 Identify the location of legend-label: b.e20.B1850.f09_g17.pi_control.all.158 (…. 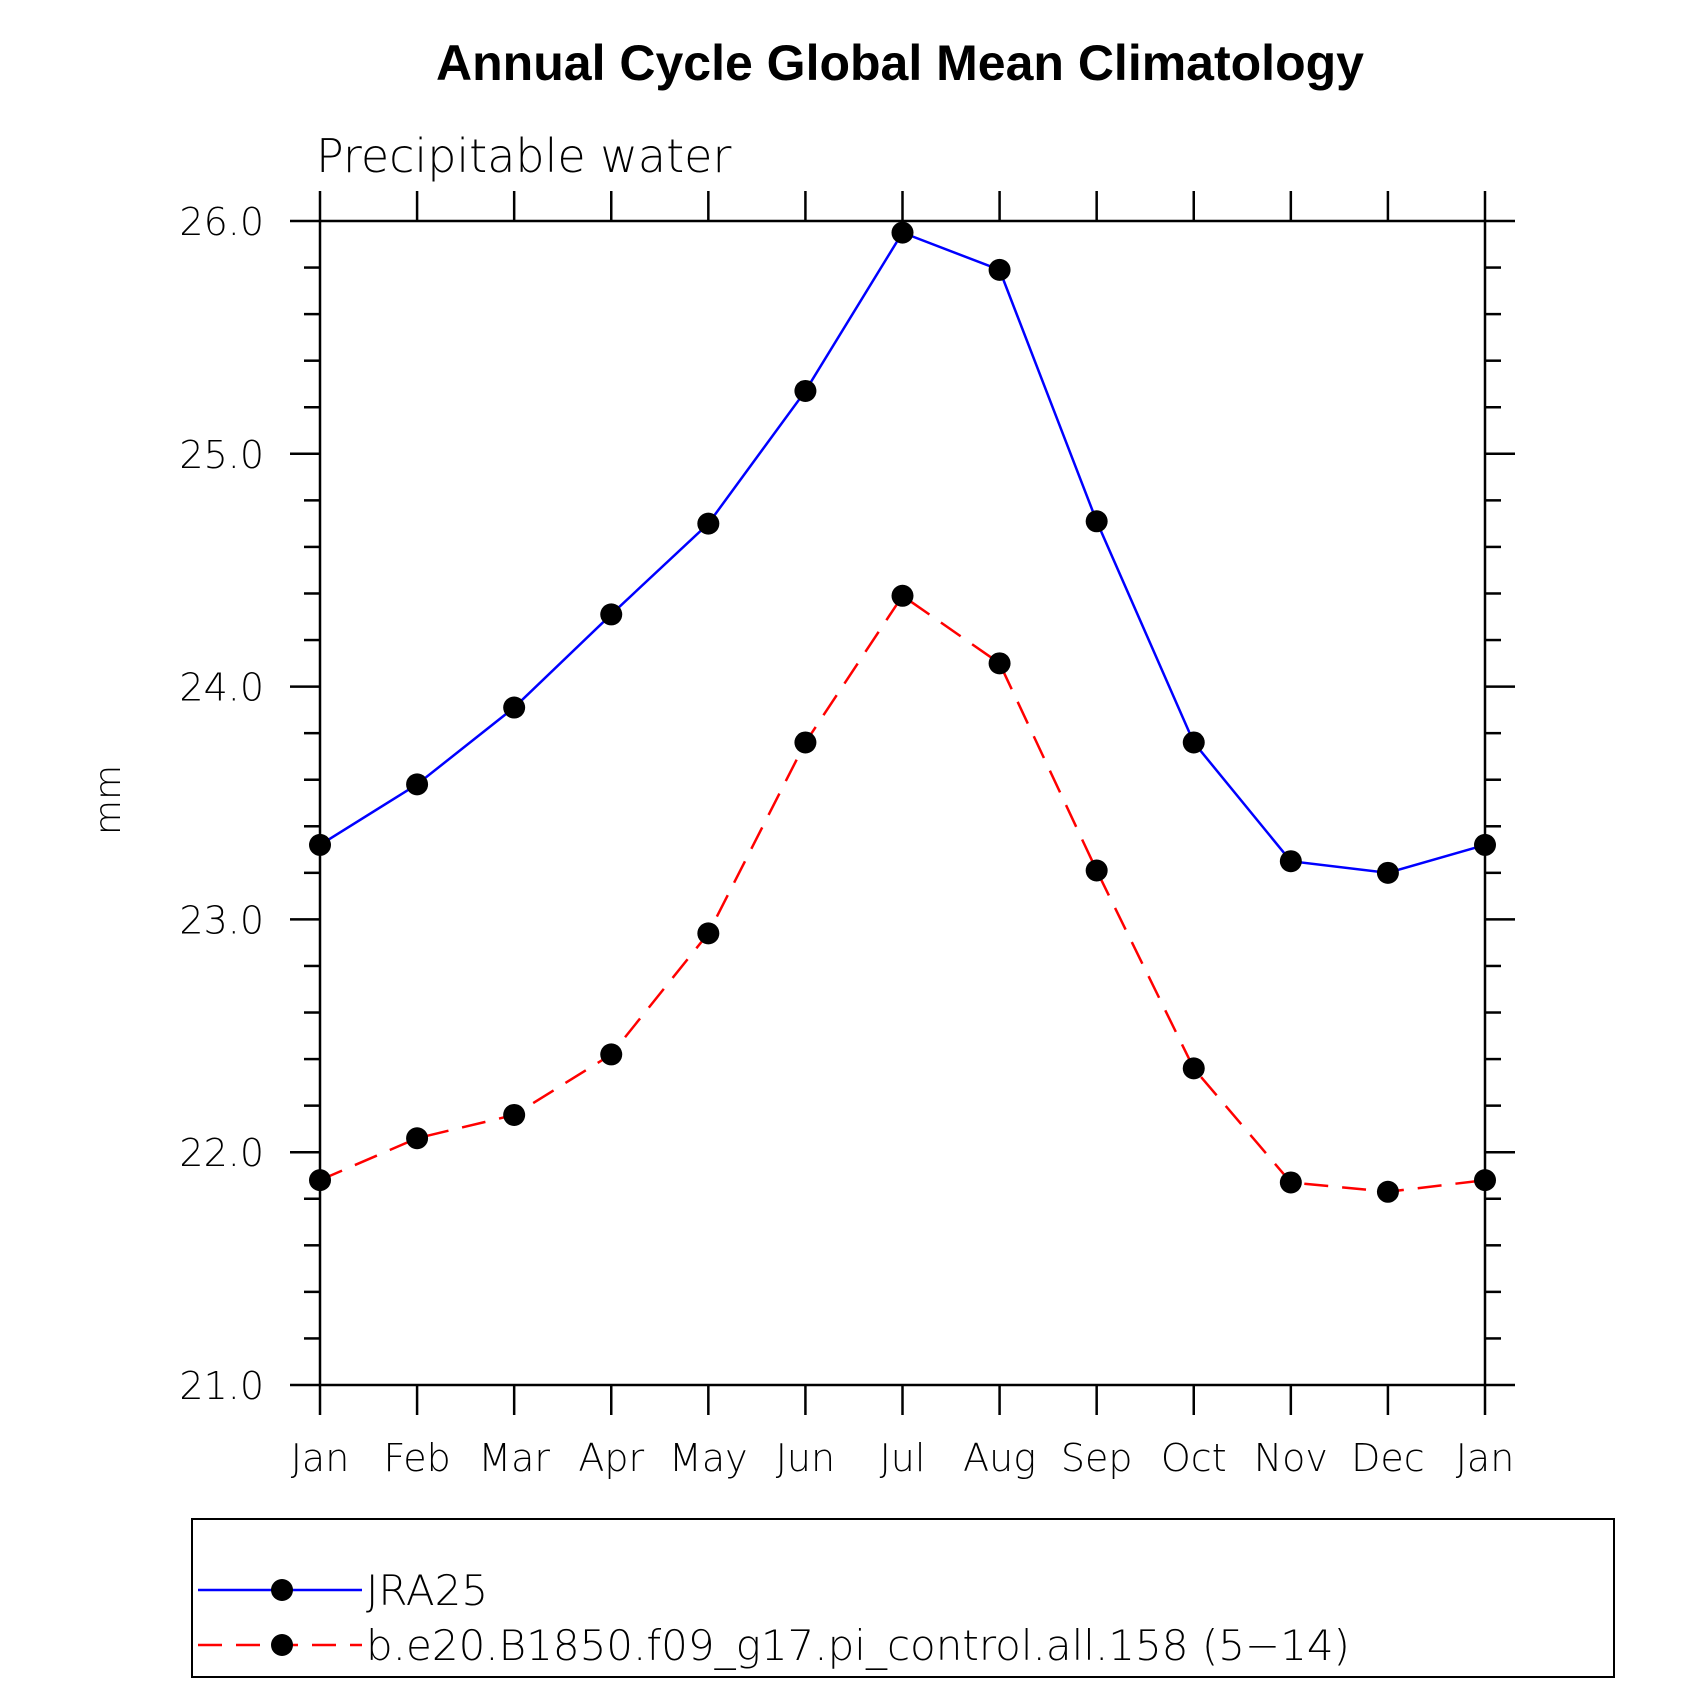
(858, 1645).